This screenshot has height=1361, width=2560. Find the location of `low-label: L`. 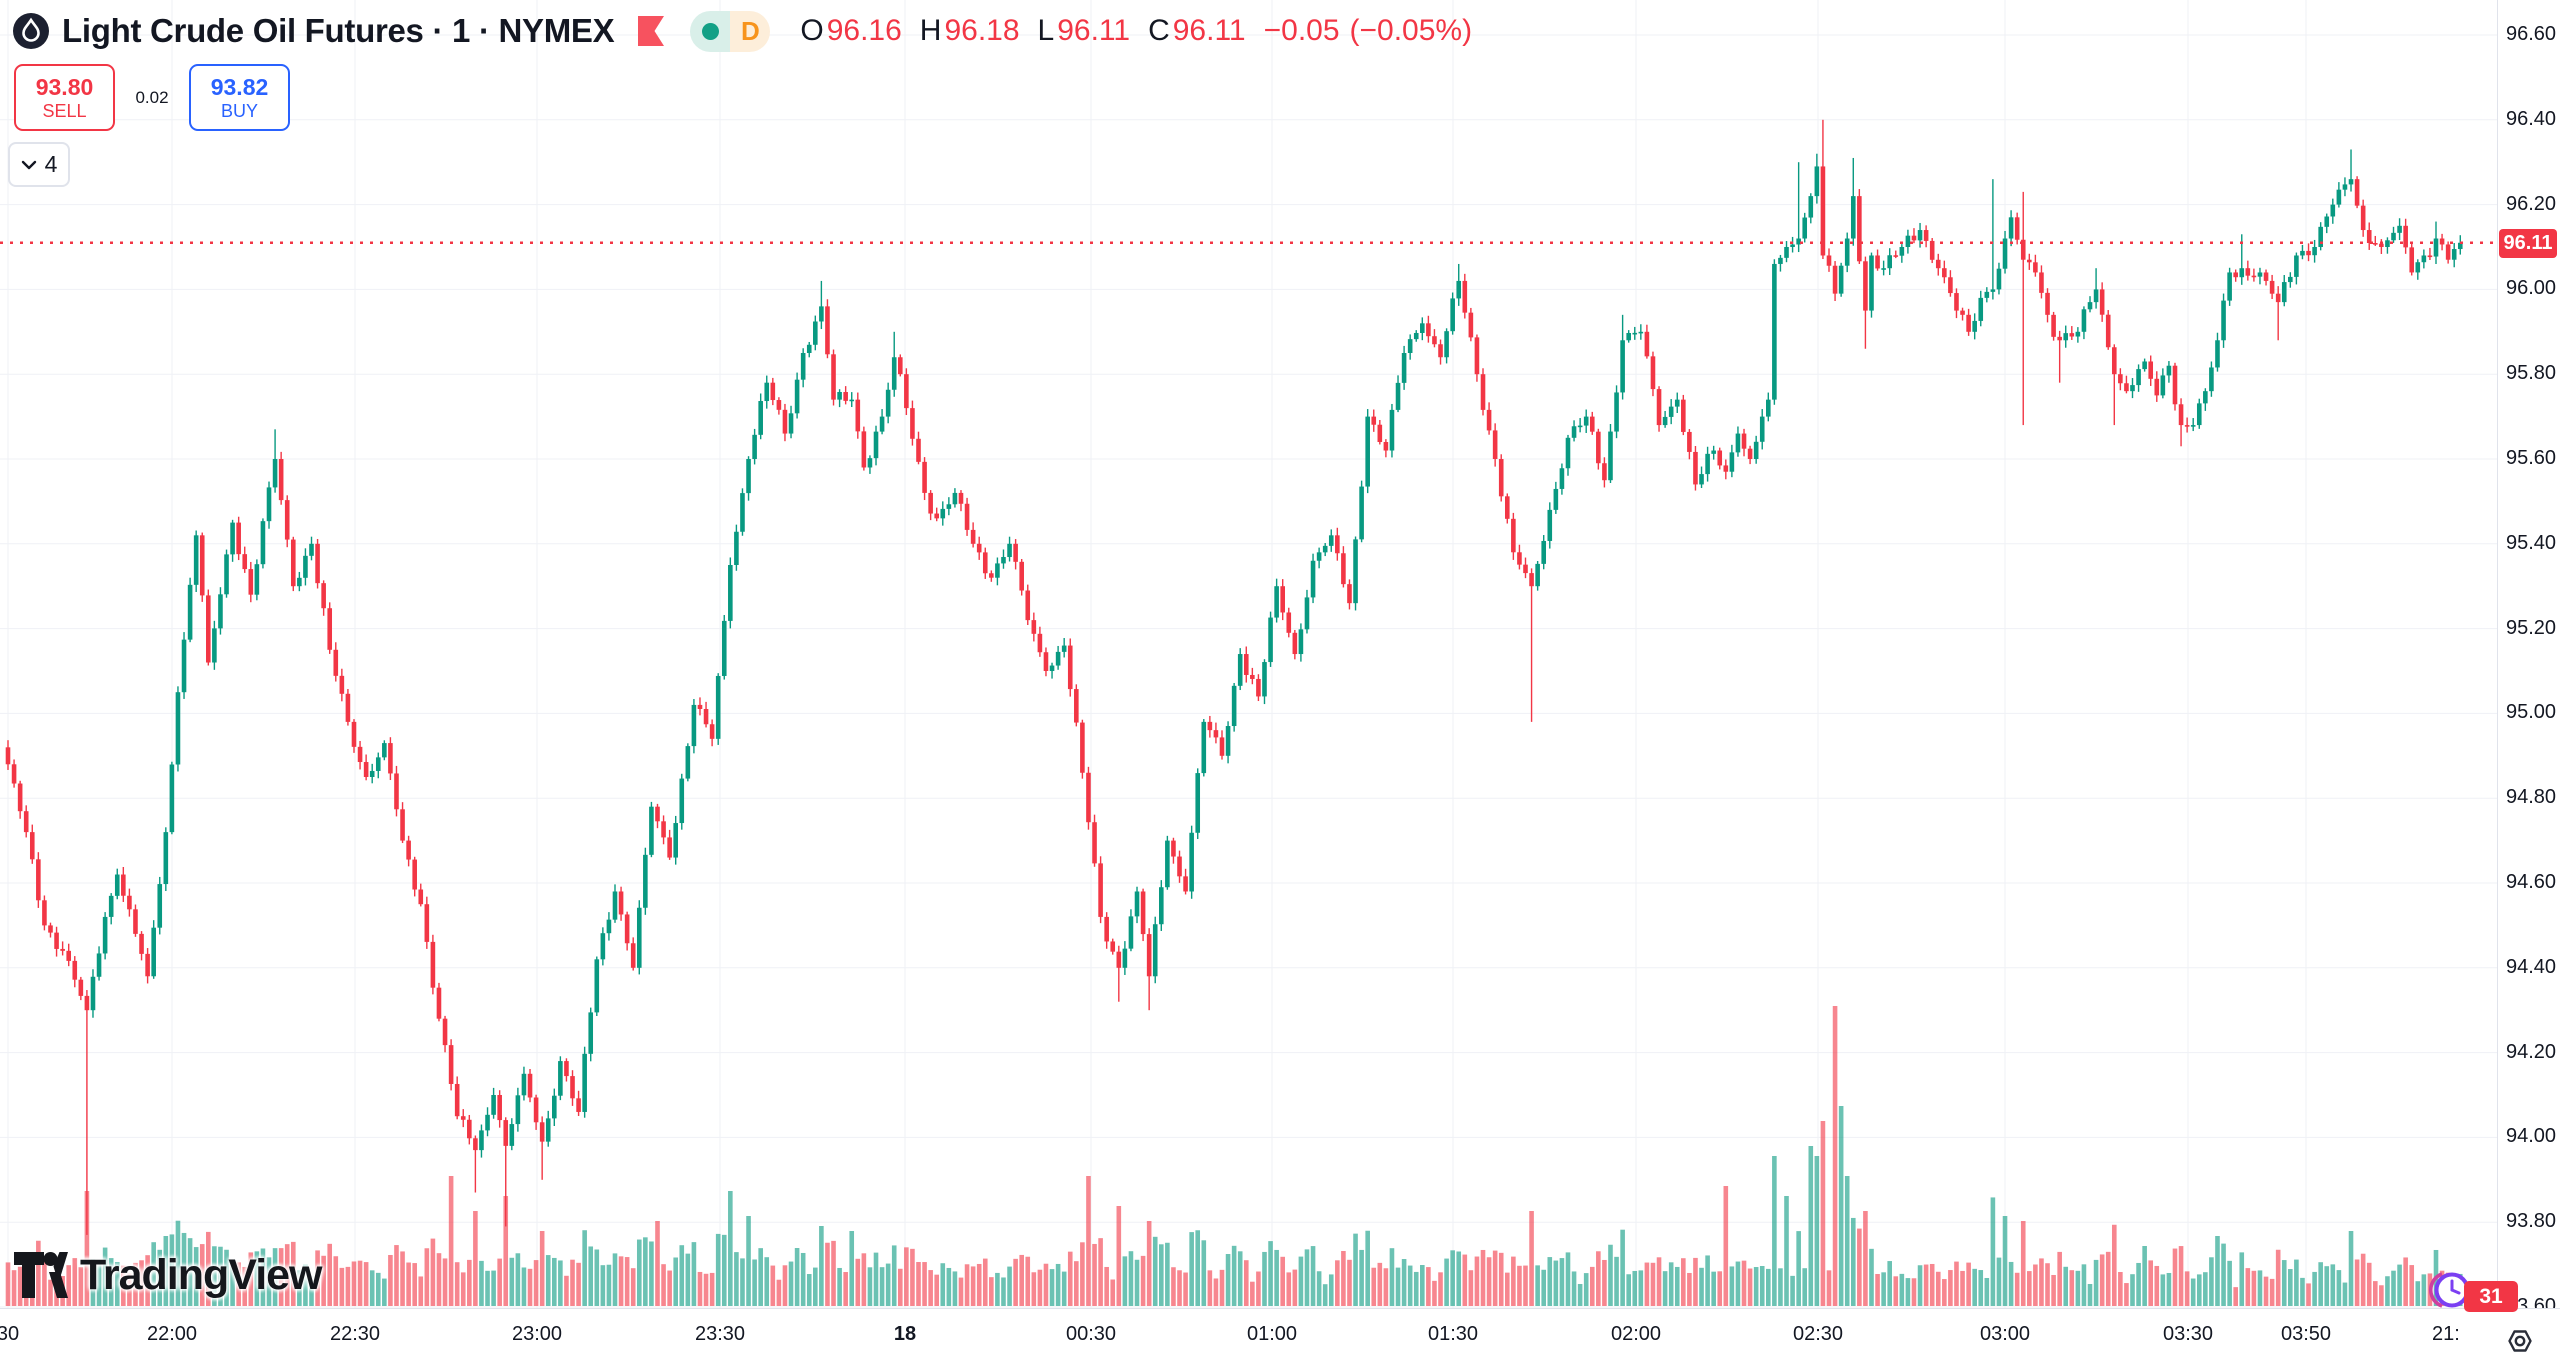

low-label: L is located at coordinates (1046, 30).